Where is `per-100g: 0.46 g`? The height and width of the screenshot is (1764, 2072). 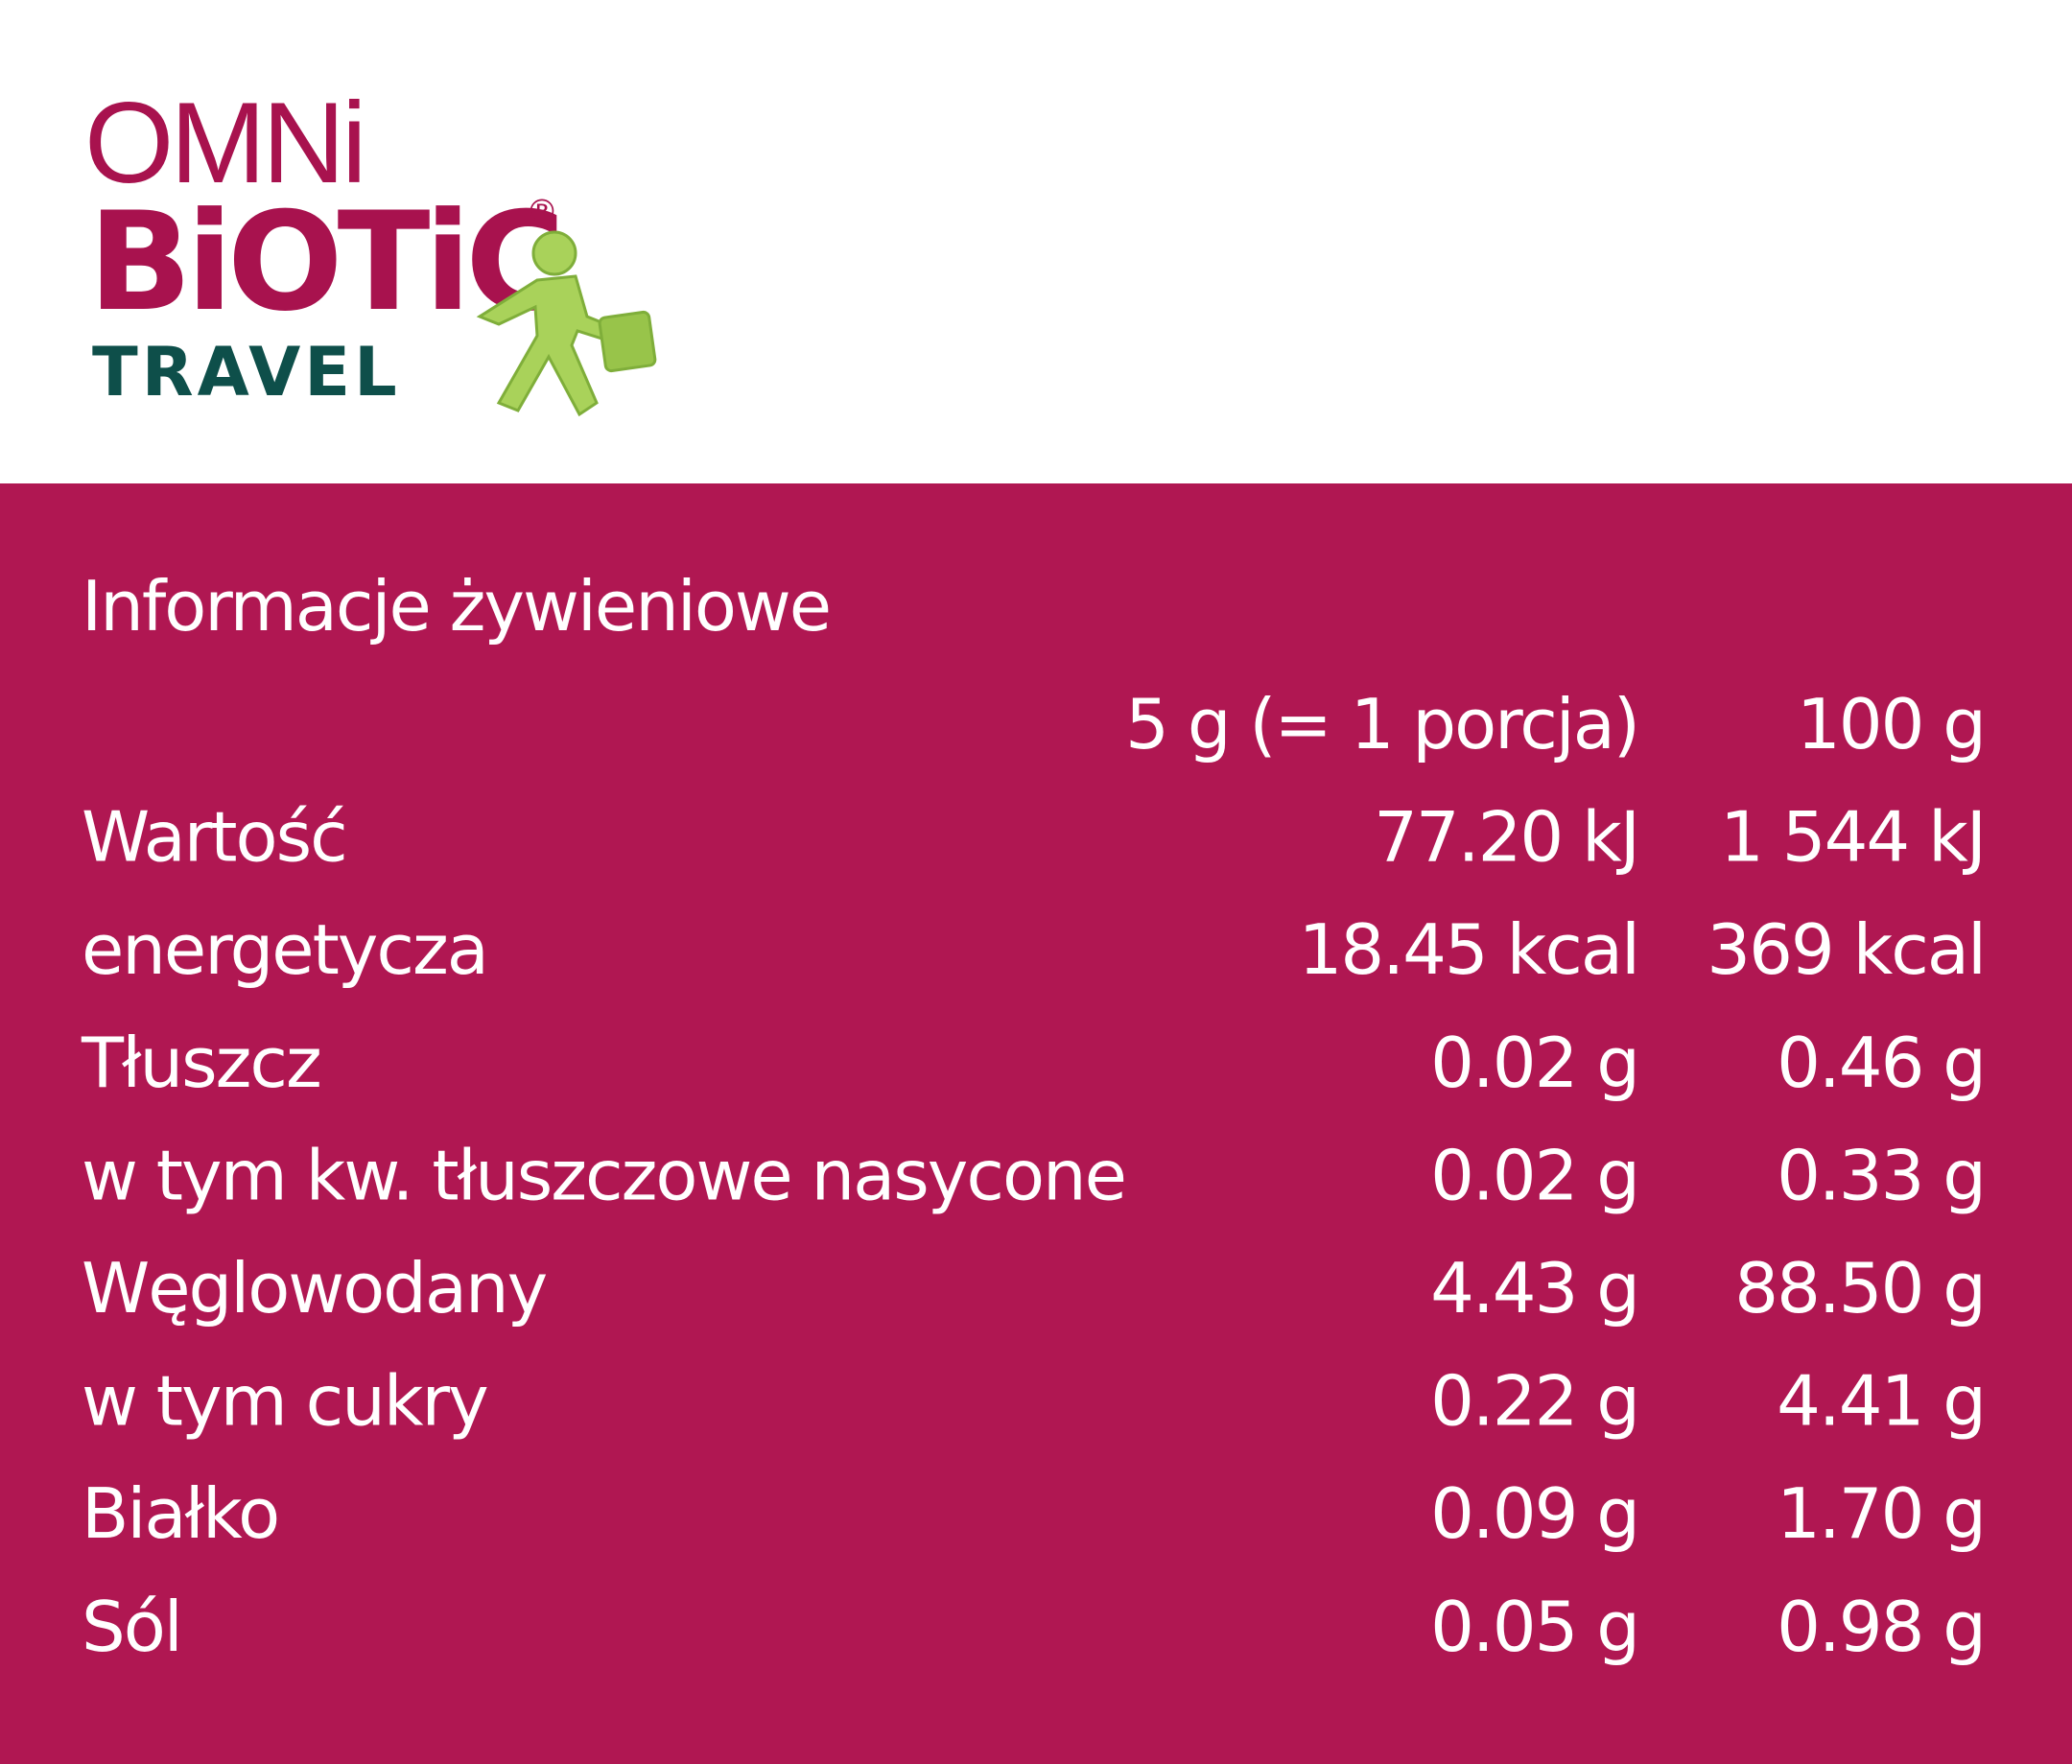
per-100g: 0.46 g is located at coordinates (1881, 1063).